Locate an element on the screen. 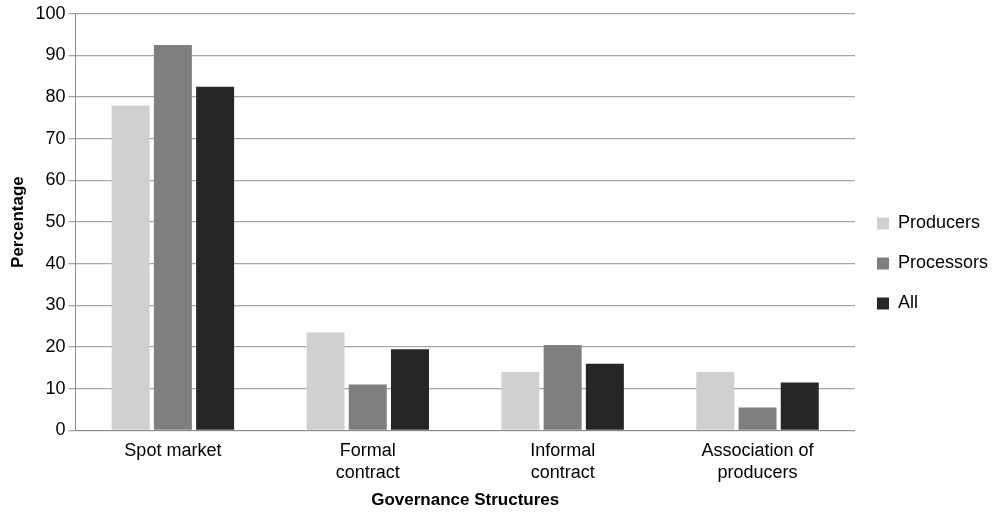 This screenshot has width=1004, height=519. legend-label: All is located at coordinates (907, 302).